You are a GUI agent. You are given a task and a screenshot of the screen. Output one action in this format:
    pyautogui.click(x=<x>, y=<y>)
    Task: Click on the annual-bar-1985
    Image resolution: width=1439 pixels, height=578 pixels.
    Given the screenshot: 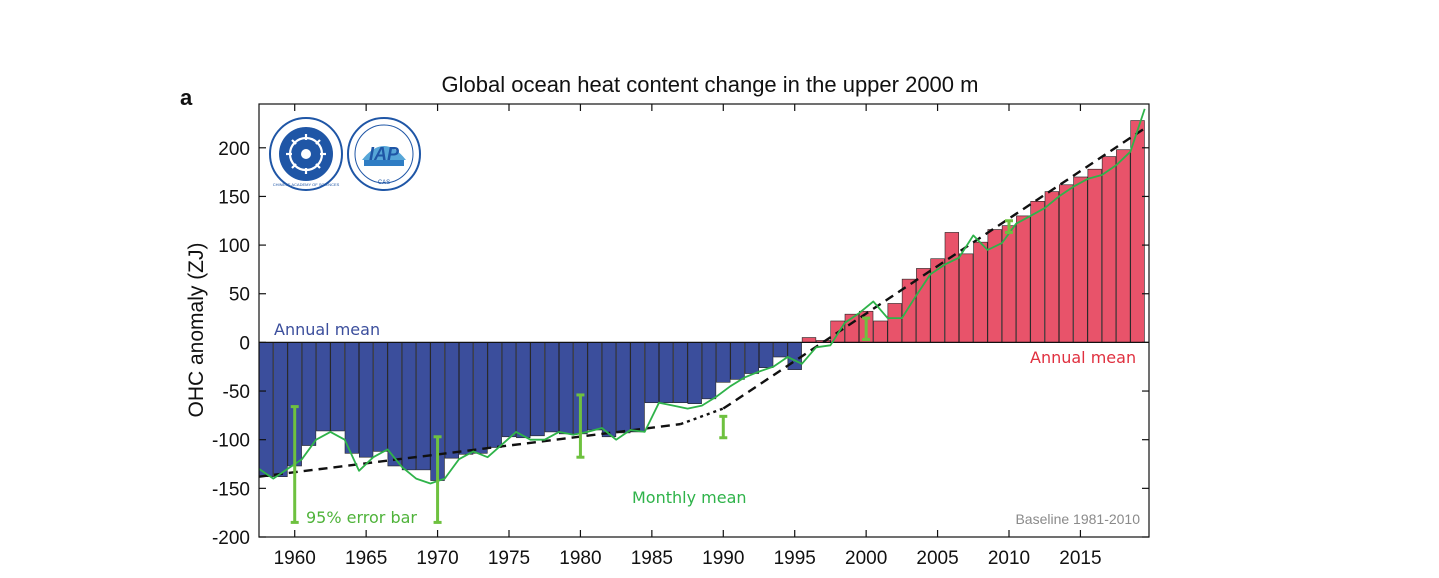 What is the action you would take?
    pyautogui.click(x=652, y=373)
    